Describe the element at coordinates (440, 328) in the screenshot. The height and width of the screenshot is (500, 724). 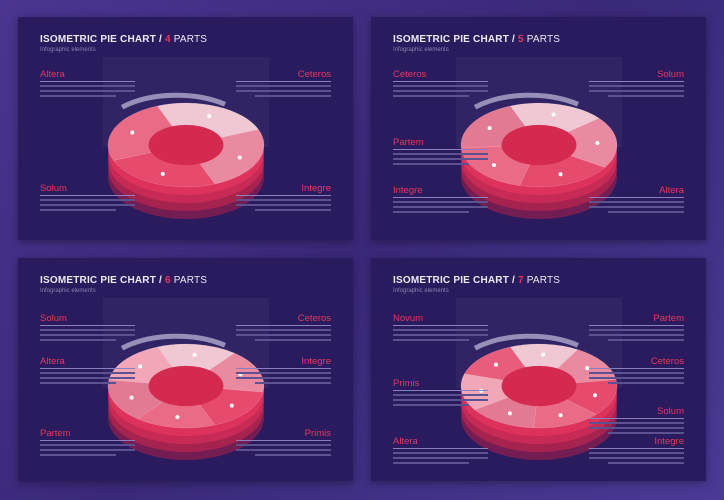
I see `segment-label: Novum` at that location.